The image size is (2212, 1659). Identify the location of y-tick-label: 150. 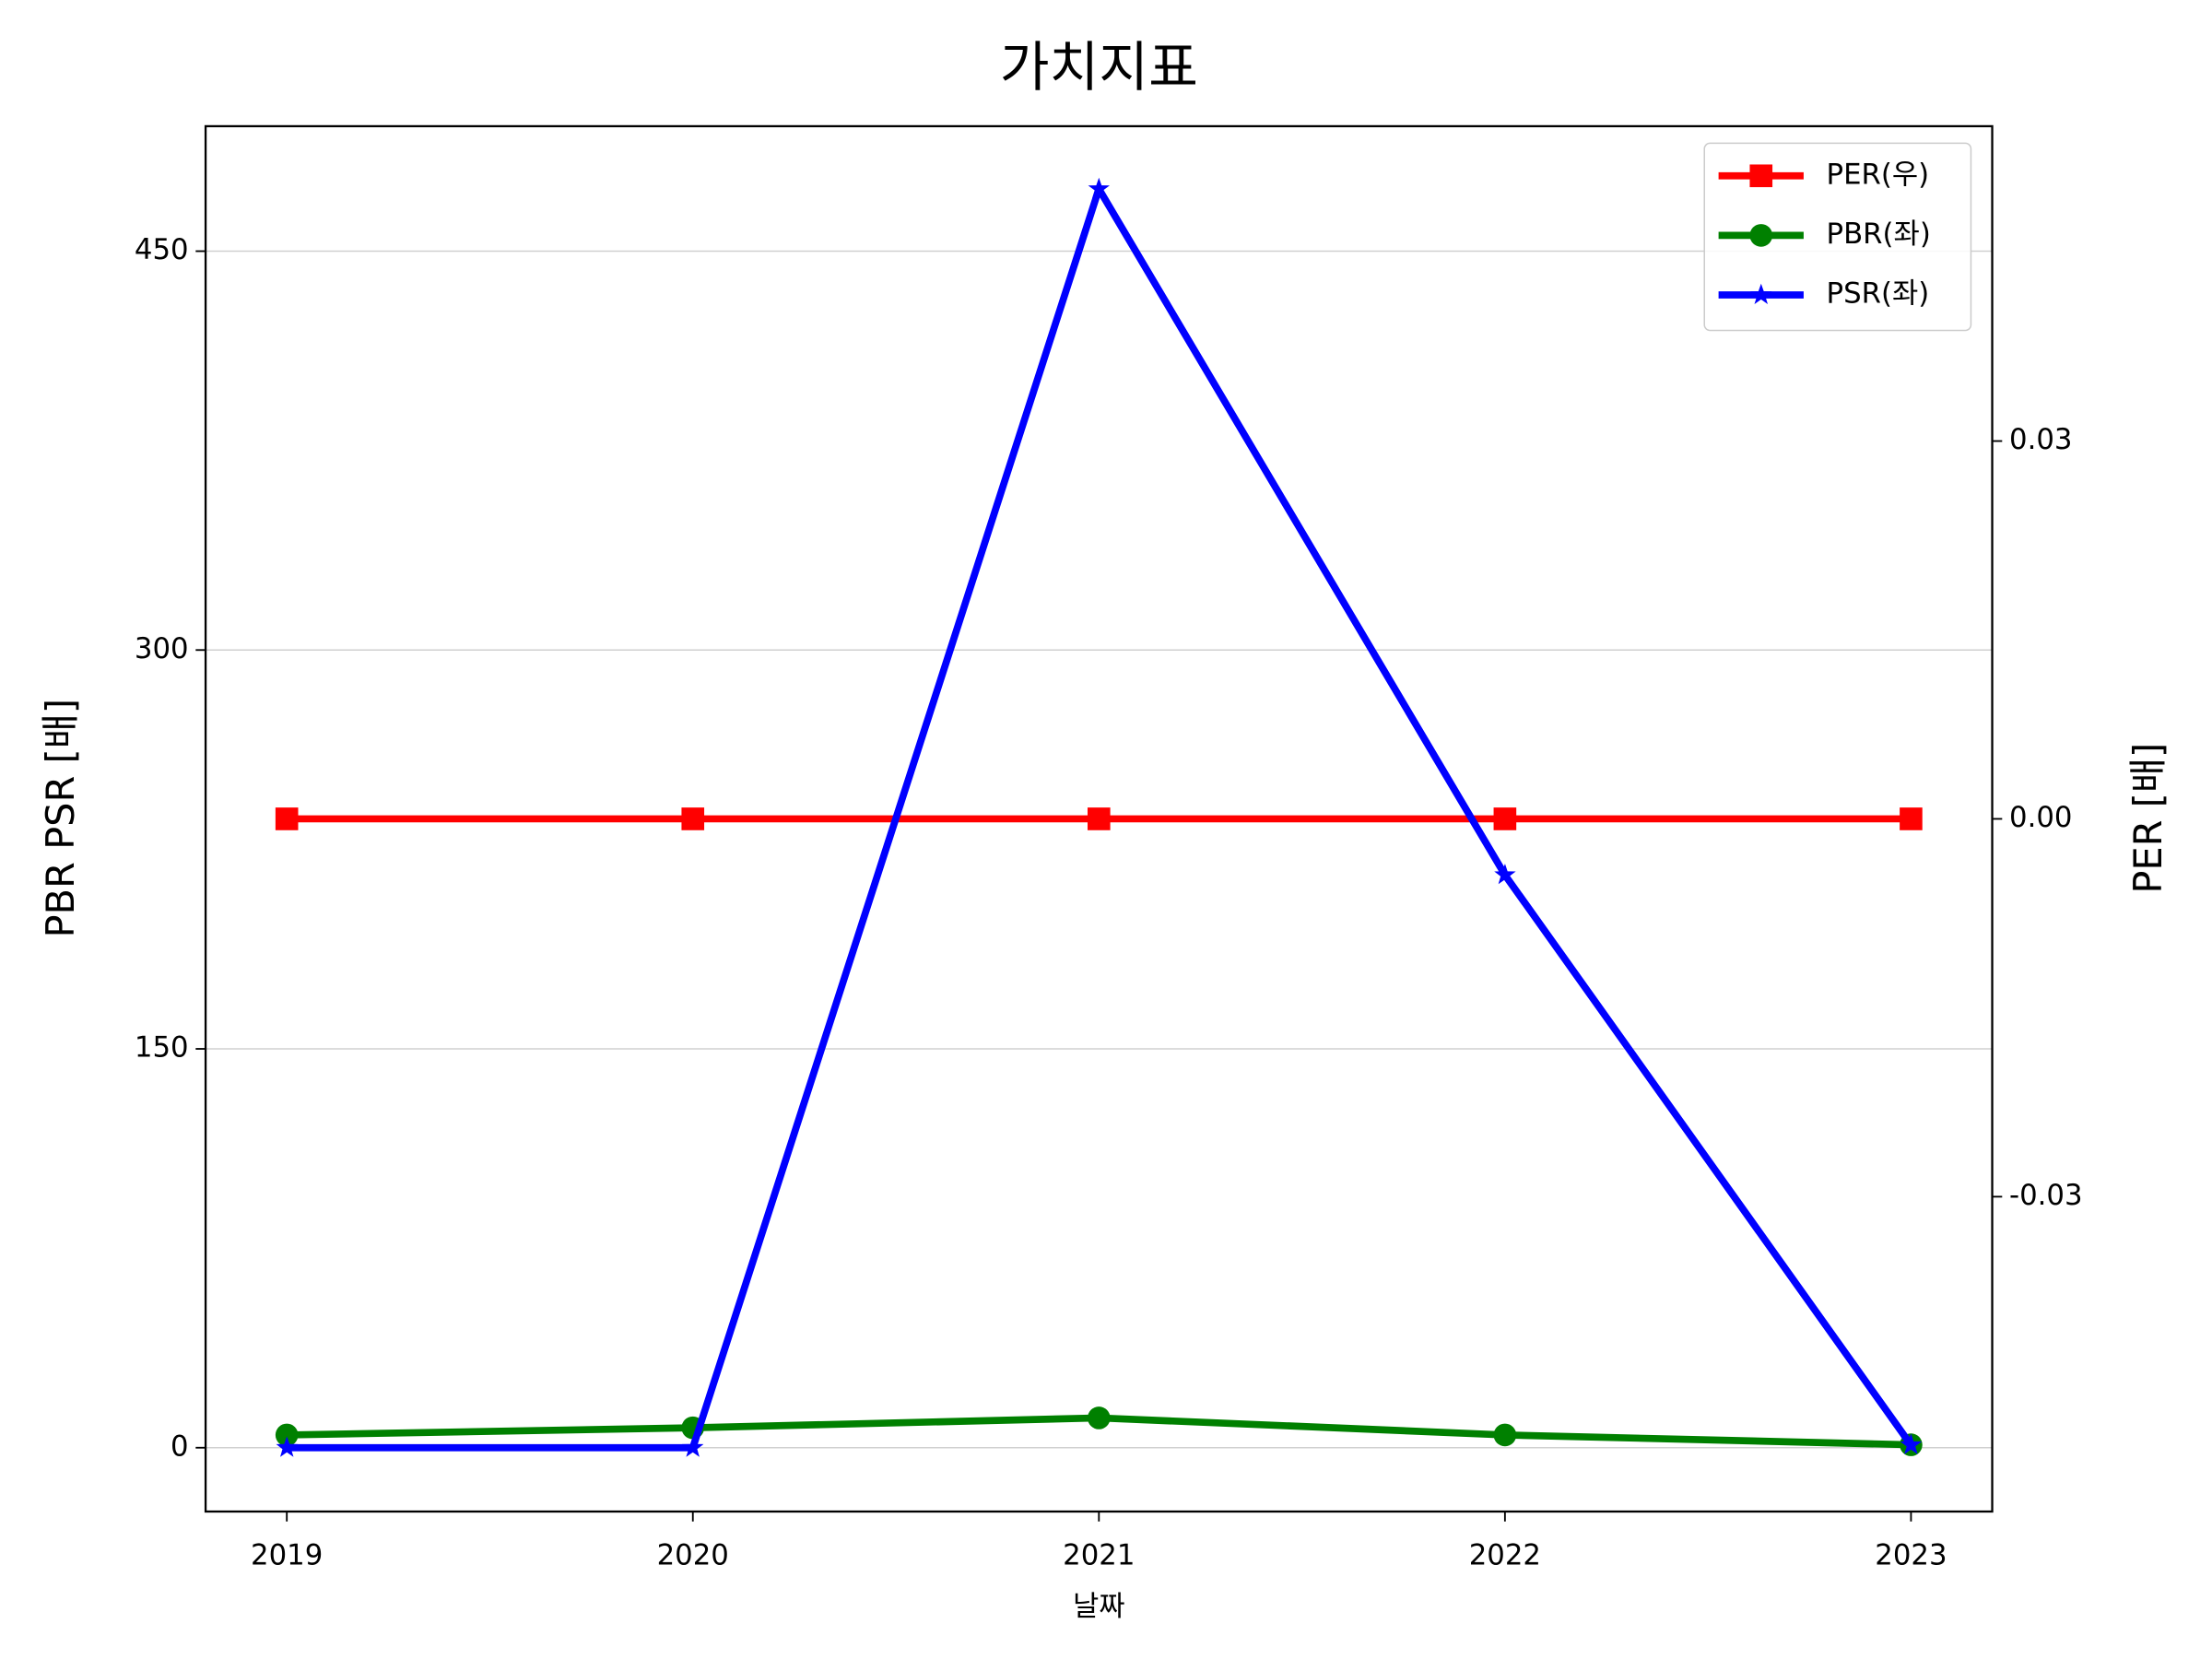
(162, 1048).